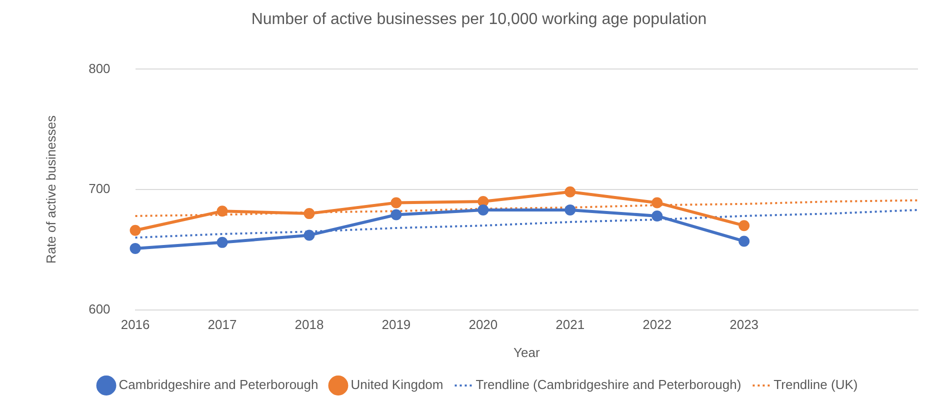  Describe the element at coordinates (309, 324) in the screenshot. I see `x-tick-label: 2018` at that location.